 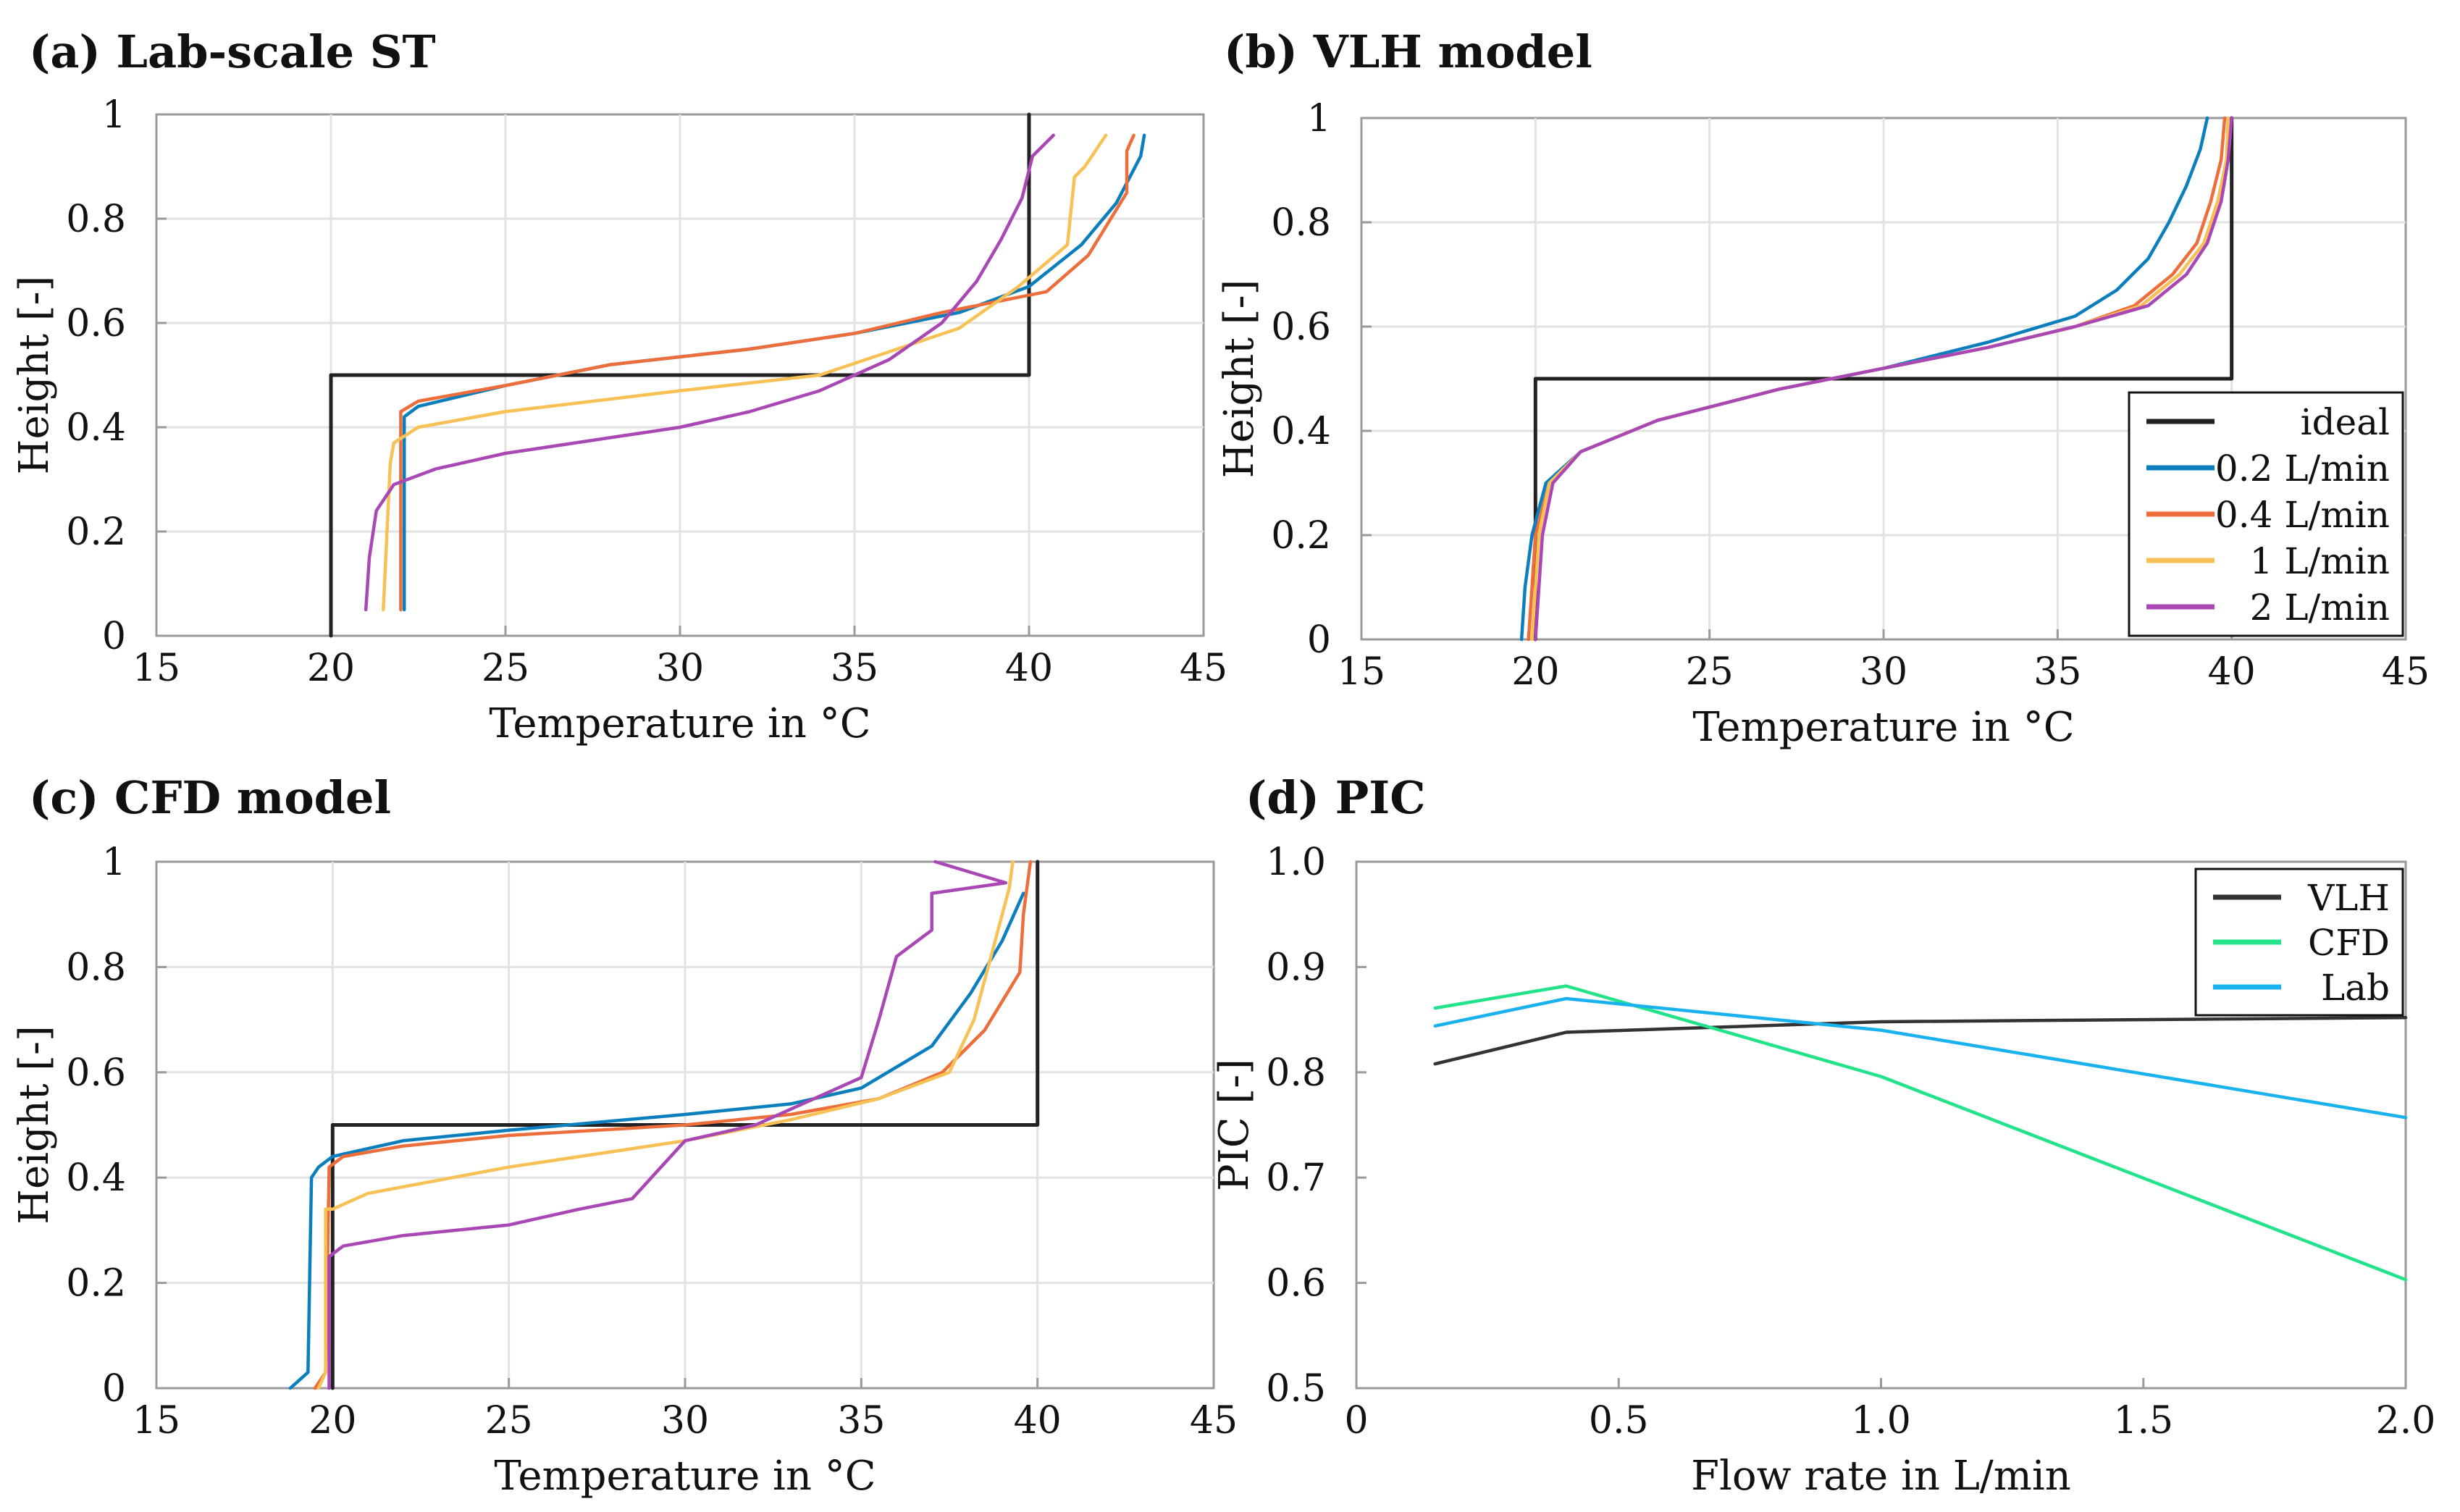 What do you see at coordinates (2320, 608) in the screenshot?
I see `legend-label: 2 L/min` at bounding box center [2320, 608].